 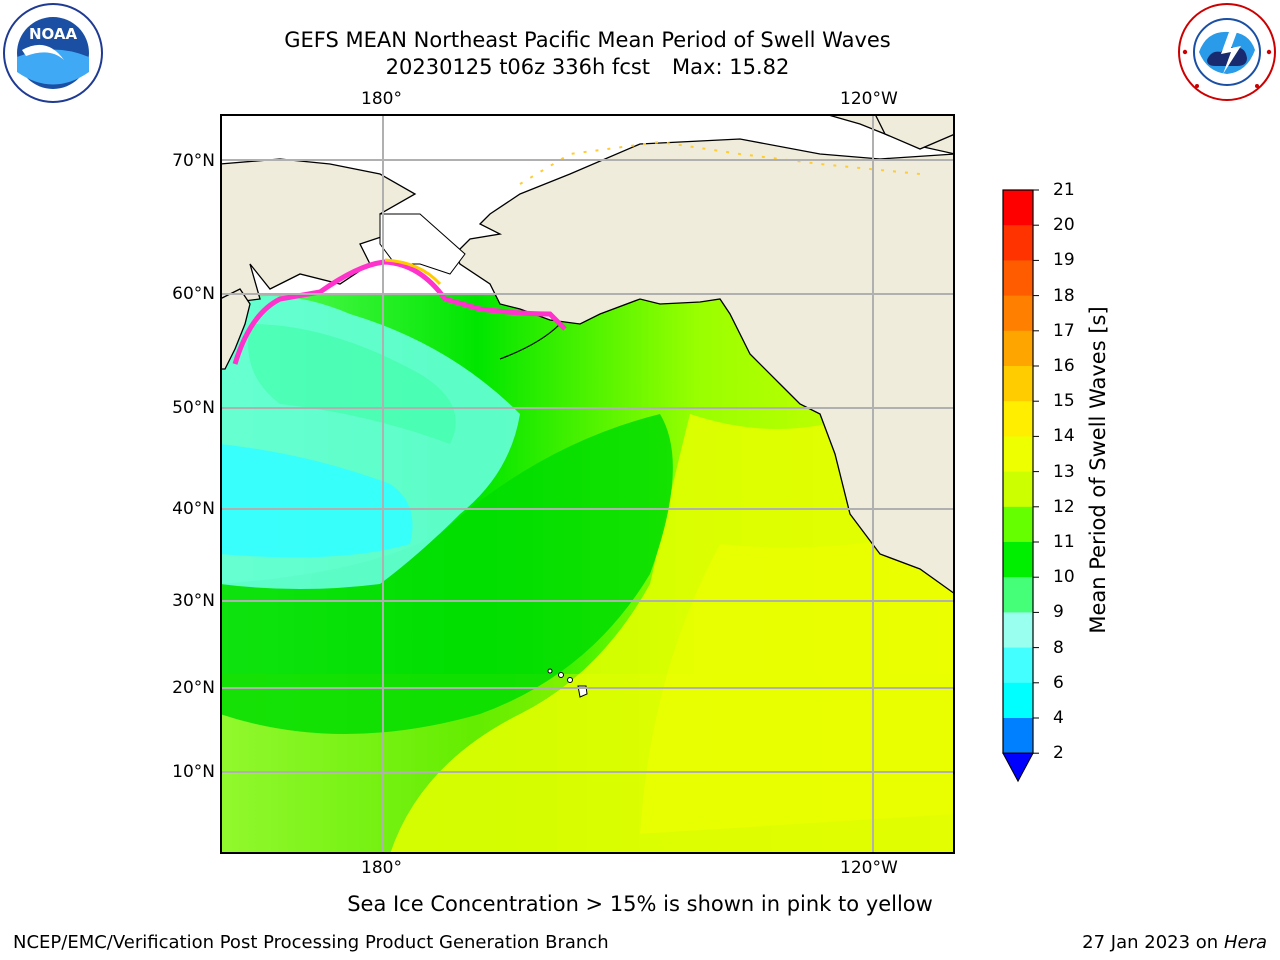 I want to click on max-value: Max: 15.82, so click(x=731, y=67).